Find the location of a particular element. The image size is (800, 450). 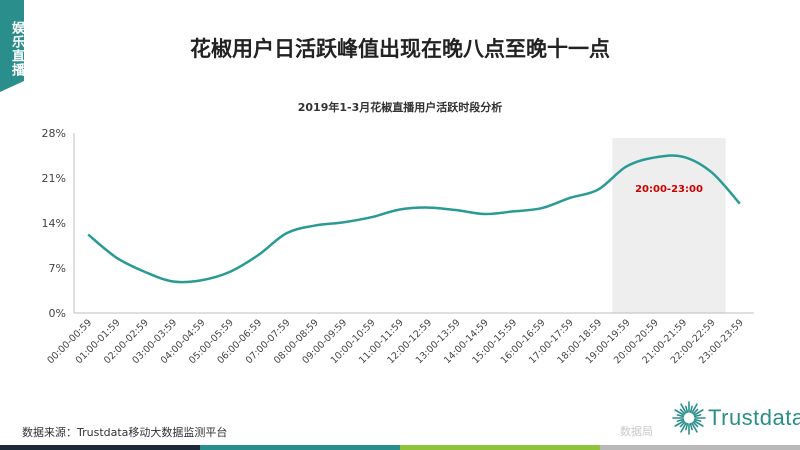

chart-title: 2019年1-3月花椒直播用户活跃时段分析 is located at coordinates (400, 107).